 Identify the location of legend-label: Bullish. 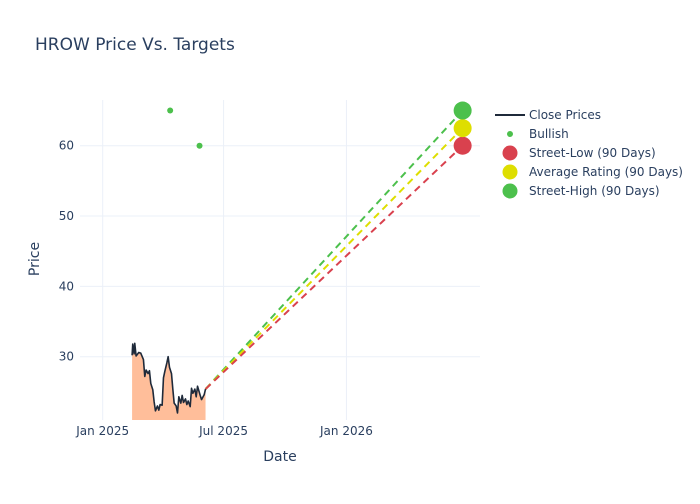
(549, 134).